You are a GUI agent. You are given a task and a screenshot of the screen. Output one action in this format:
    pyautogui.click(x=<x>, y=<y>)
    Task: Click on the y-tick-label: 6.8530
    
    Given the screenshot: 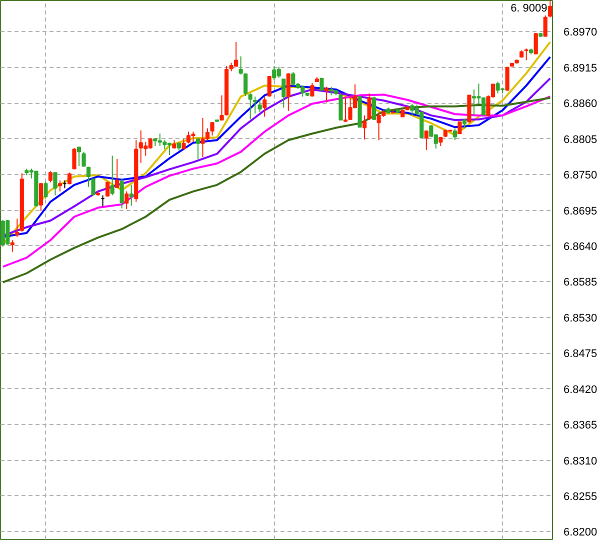 What is the action you would take?
    pyautogui.click(x=581, y=318)
    